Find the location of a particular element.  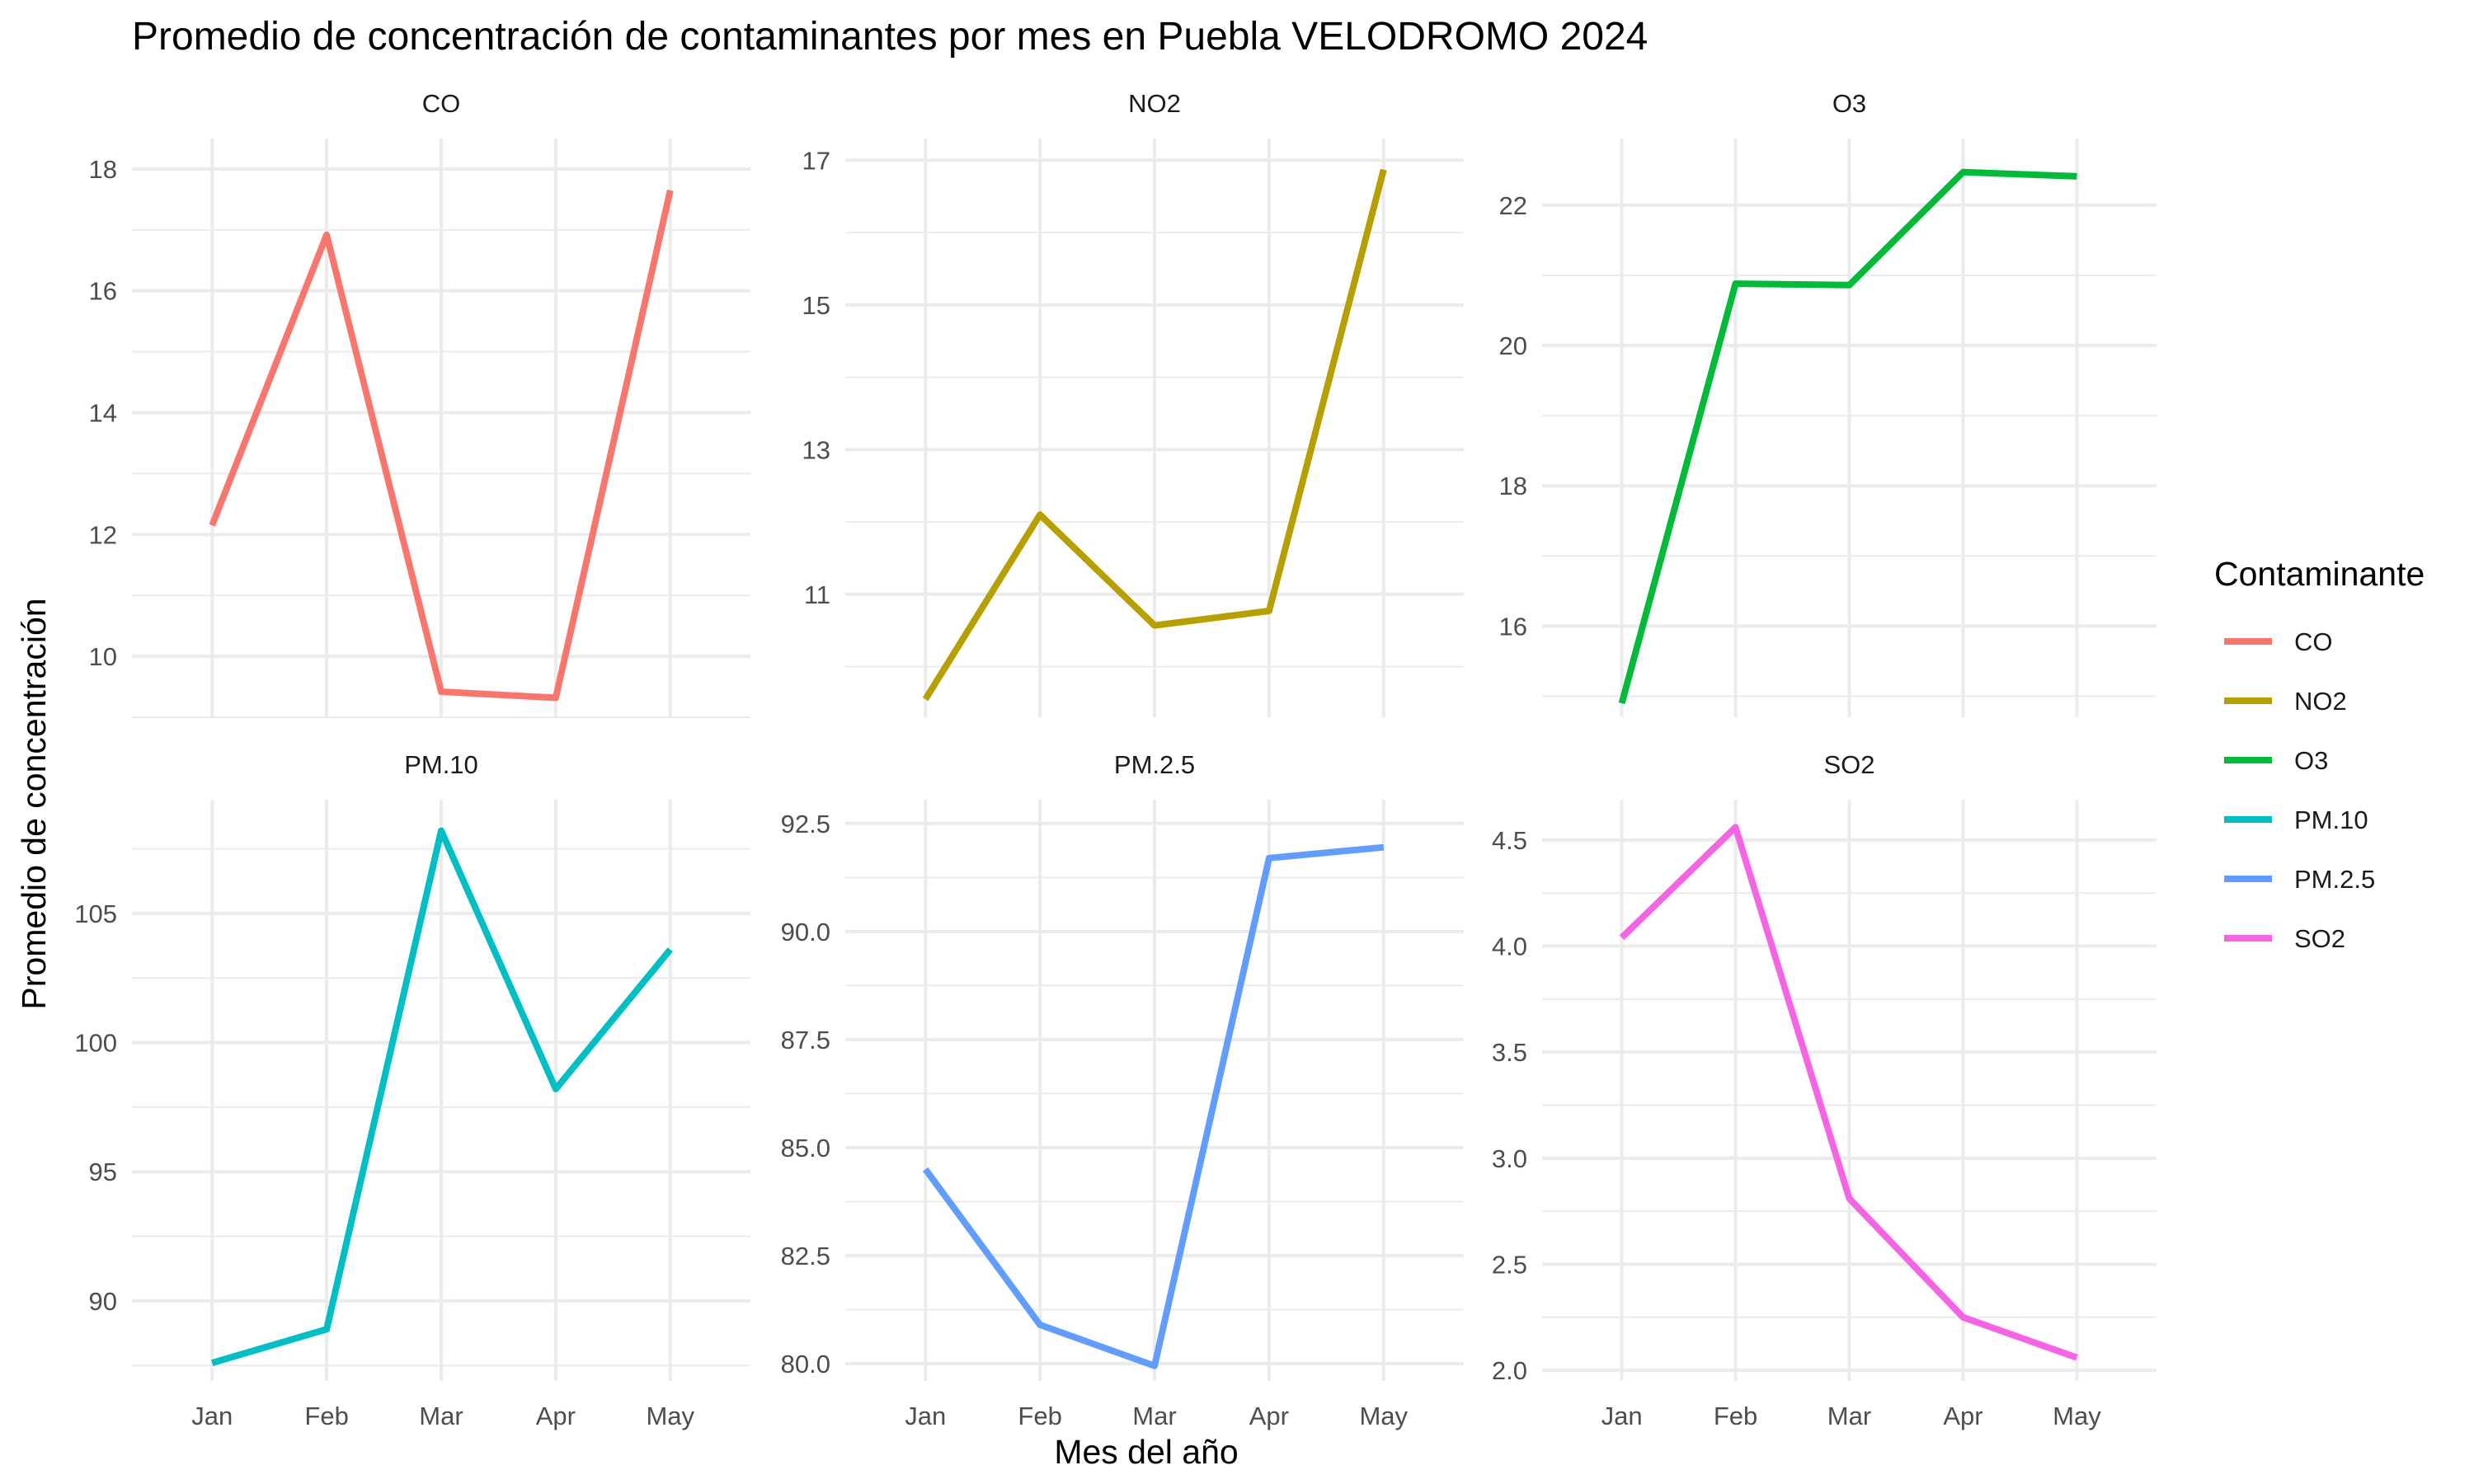

legend-label-co: CO is located at coordinates (2313, 641).